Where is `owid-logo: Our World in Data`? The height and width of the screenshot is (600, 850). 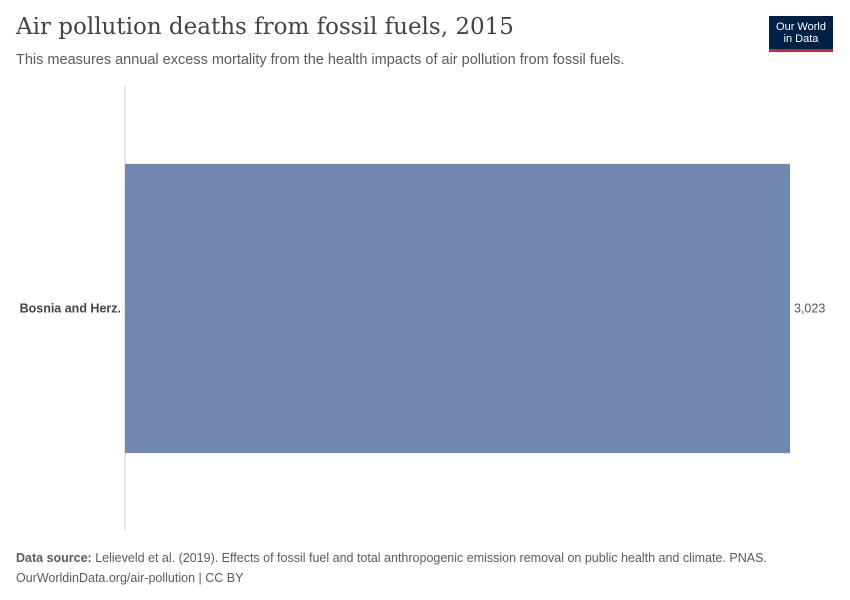 owid-logo: Our World in Data is located at coordinates (801, 34).